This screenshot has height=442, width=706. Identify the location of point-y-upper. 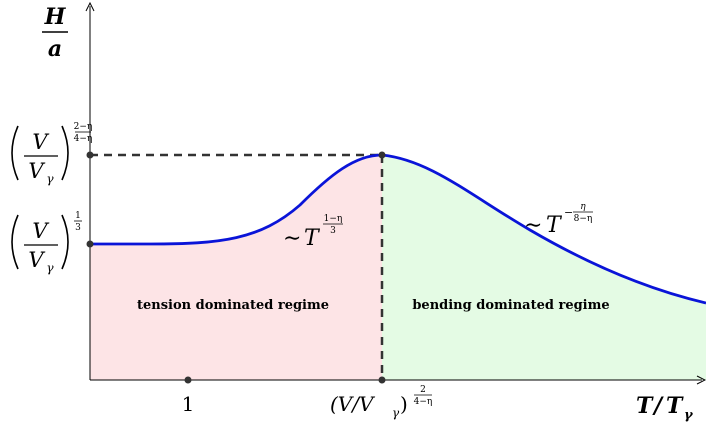
(90, 155).